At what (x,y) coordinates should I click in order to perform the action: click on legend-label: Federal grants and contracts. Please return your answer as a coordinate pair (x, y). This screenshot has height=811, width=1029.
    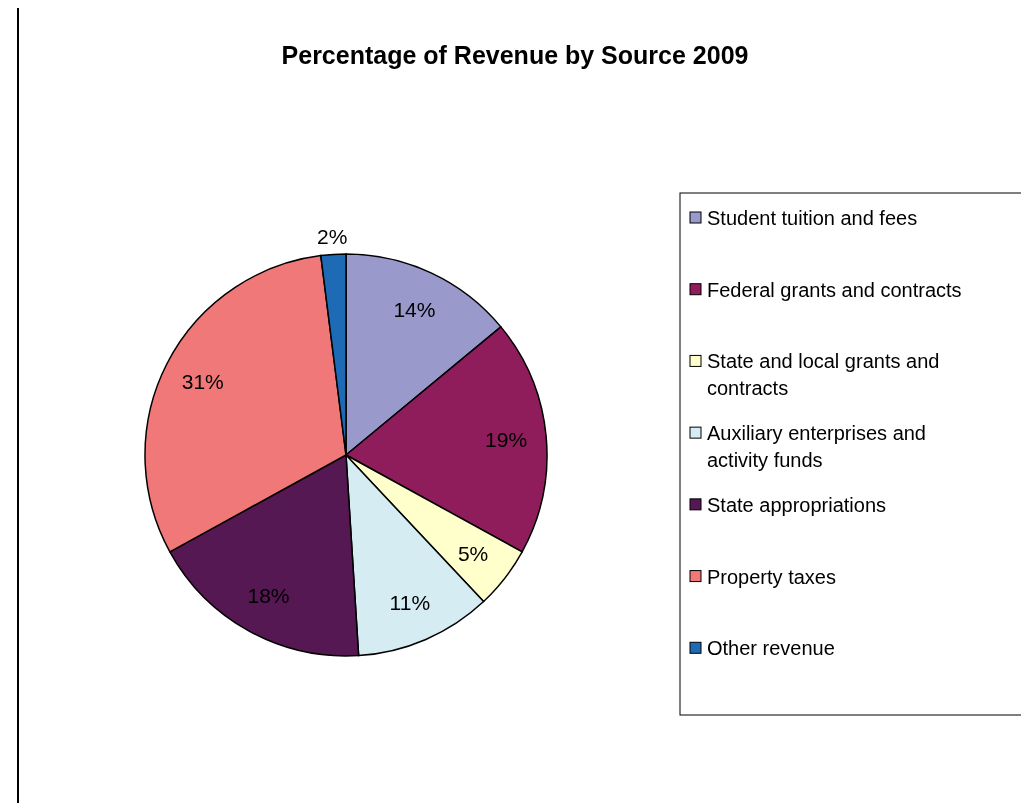
    Looking at the image, I should click on (834, 289).